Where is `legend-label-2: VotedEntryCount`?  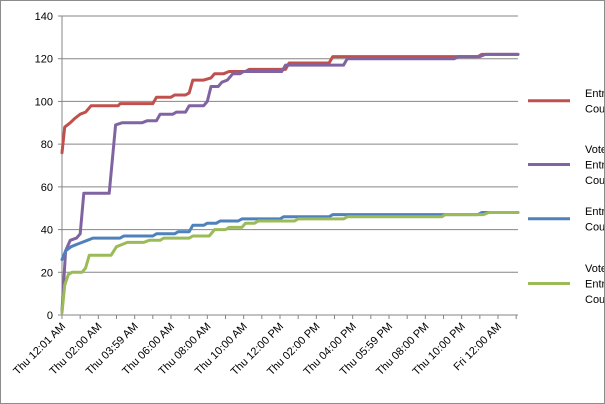
legend-label-2: VotedEntryCount is located at coordinates (594, 165).